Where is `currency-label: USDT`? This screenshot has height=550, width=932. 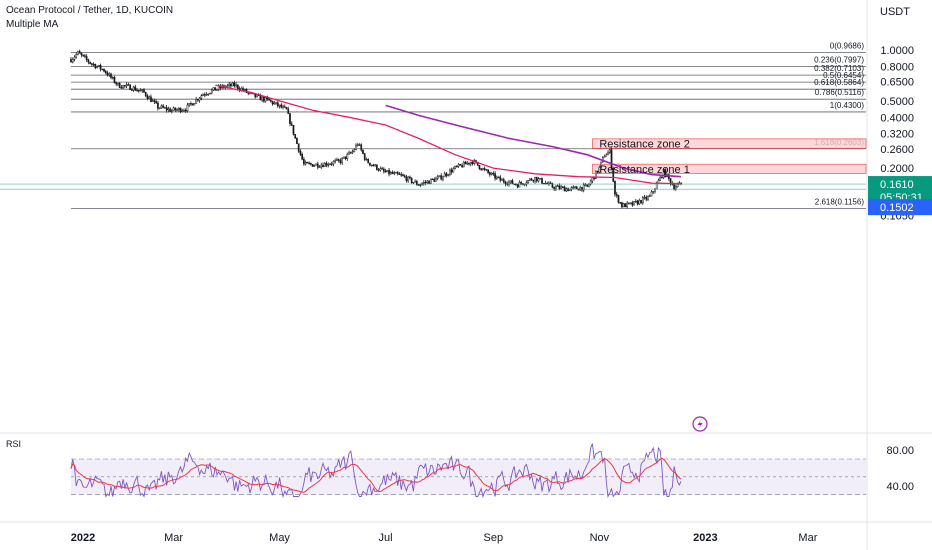 currency-label: USDT is located at coordinates (895, 12).